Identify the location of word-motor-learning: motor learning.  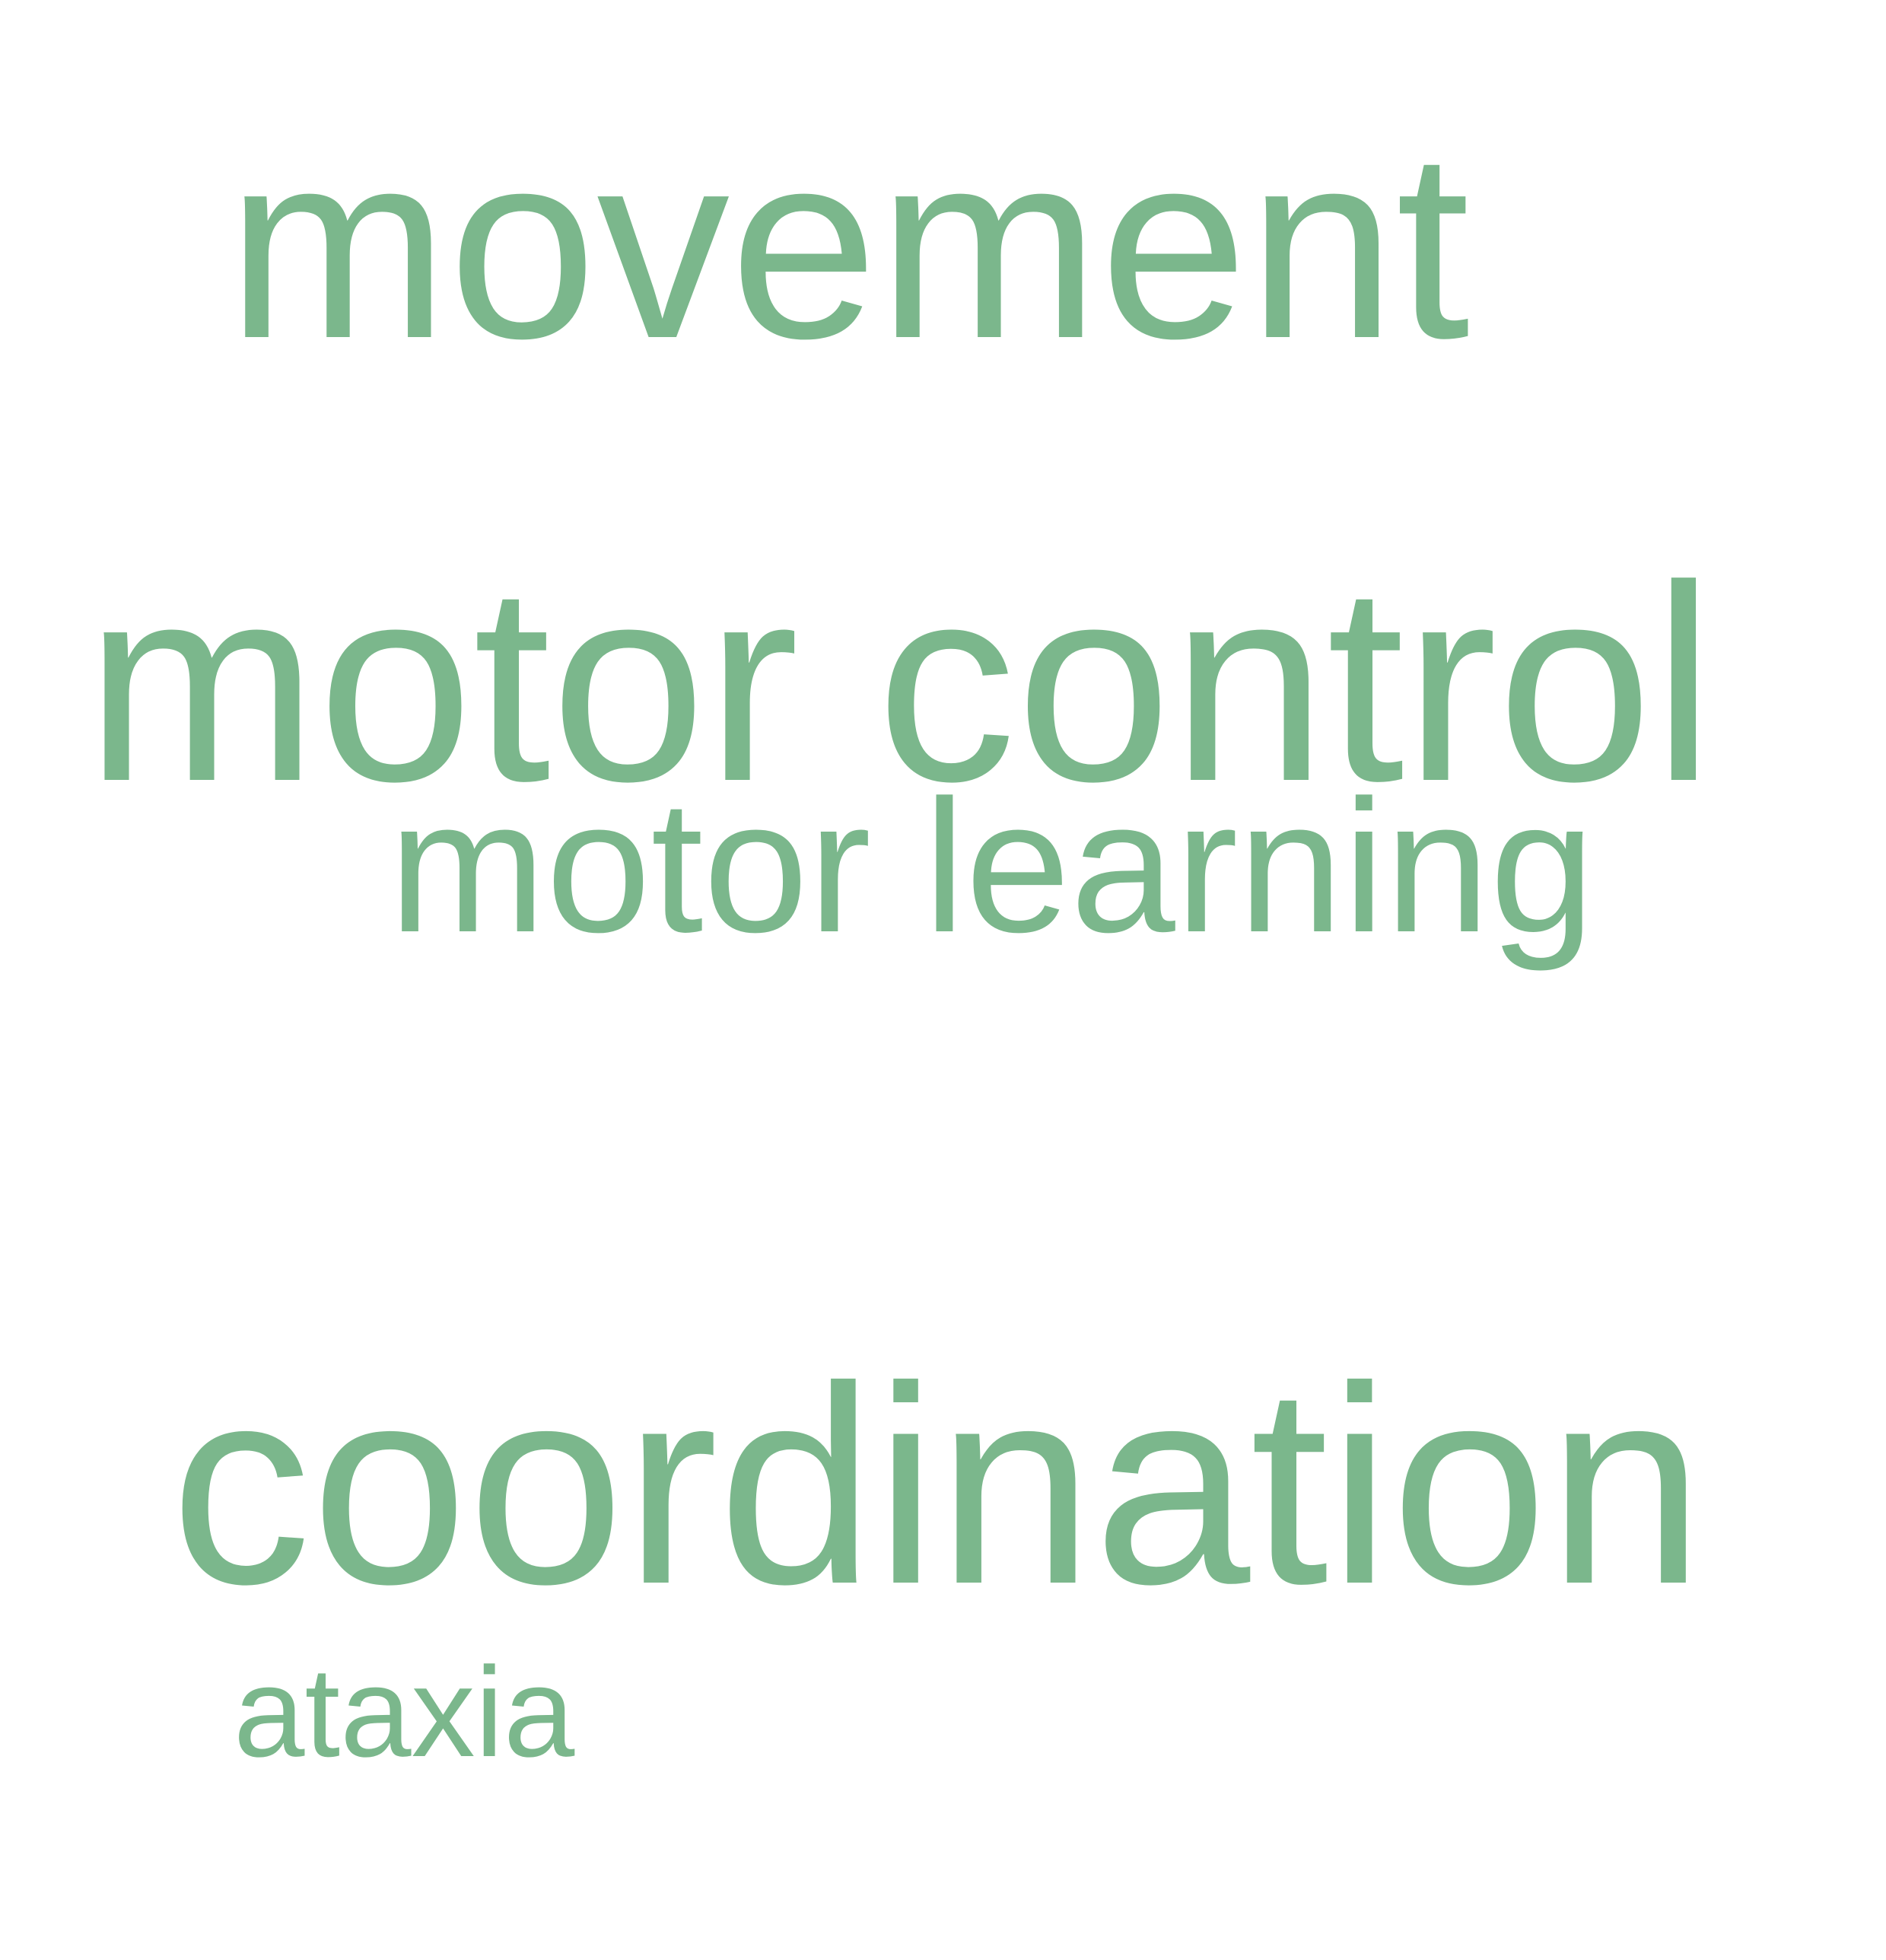
(992, 866).